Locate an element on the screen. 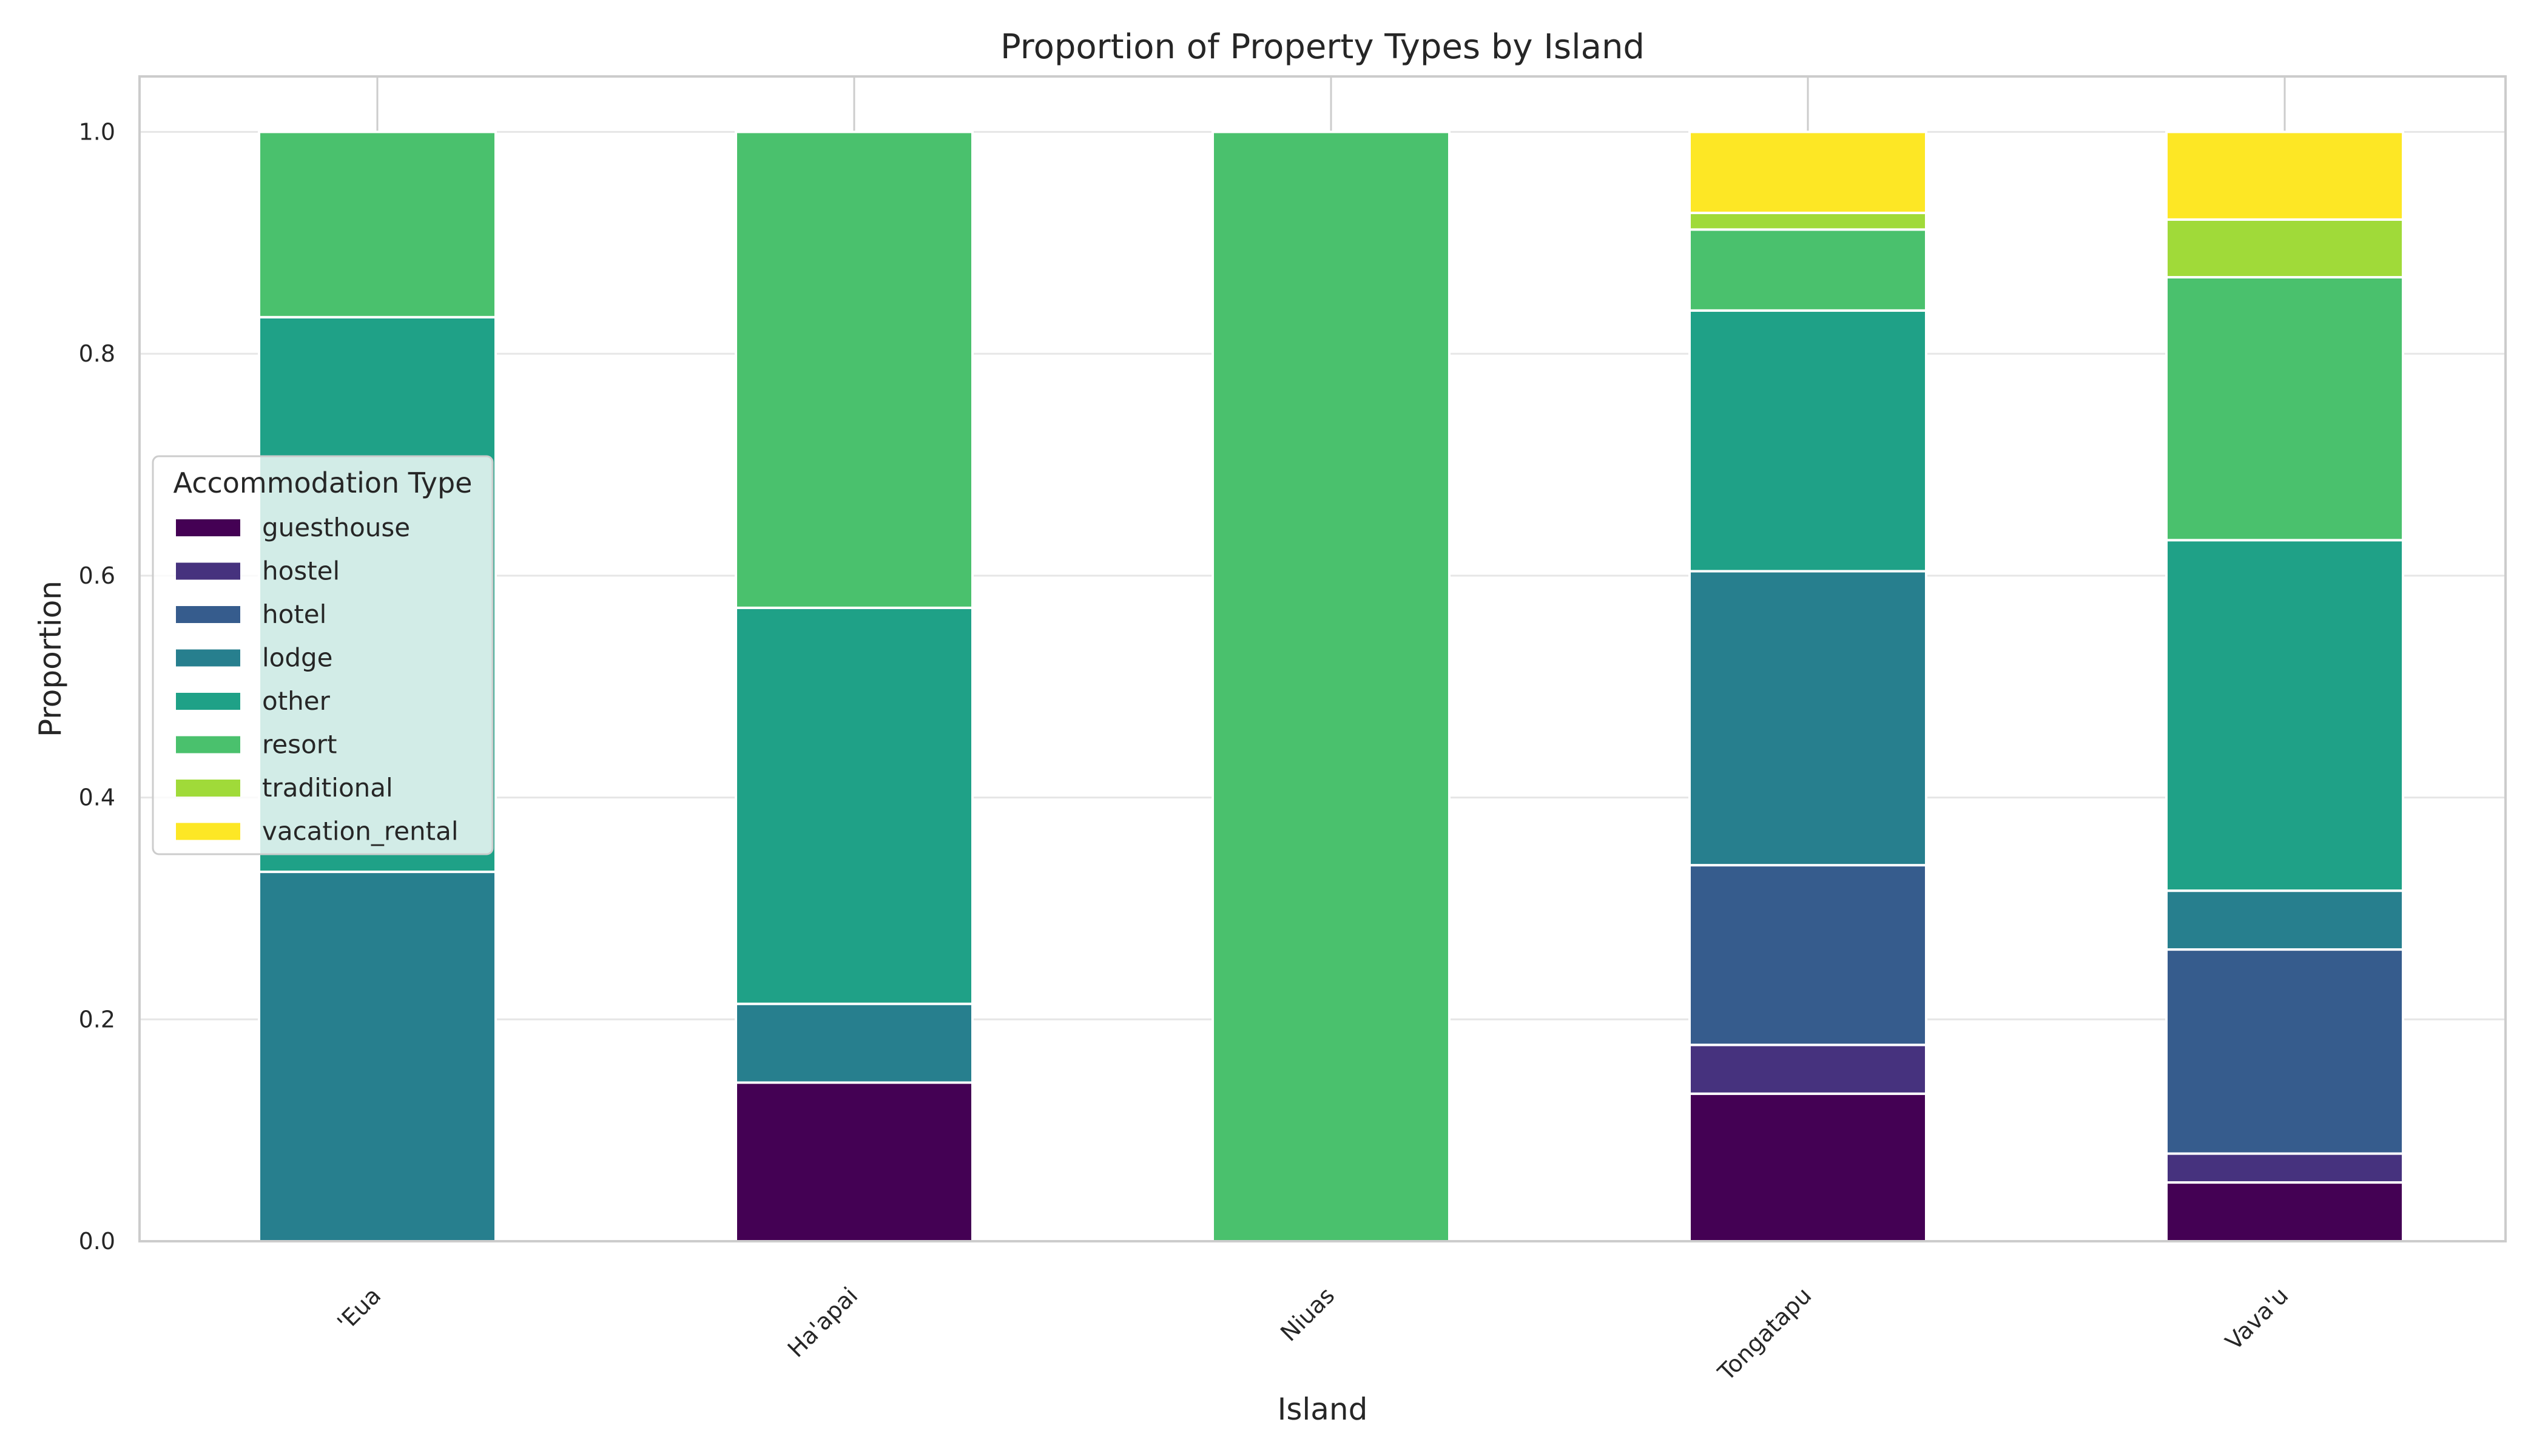  legend-label: hotel is located at coordinates (294, 614).